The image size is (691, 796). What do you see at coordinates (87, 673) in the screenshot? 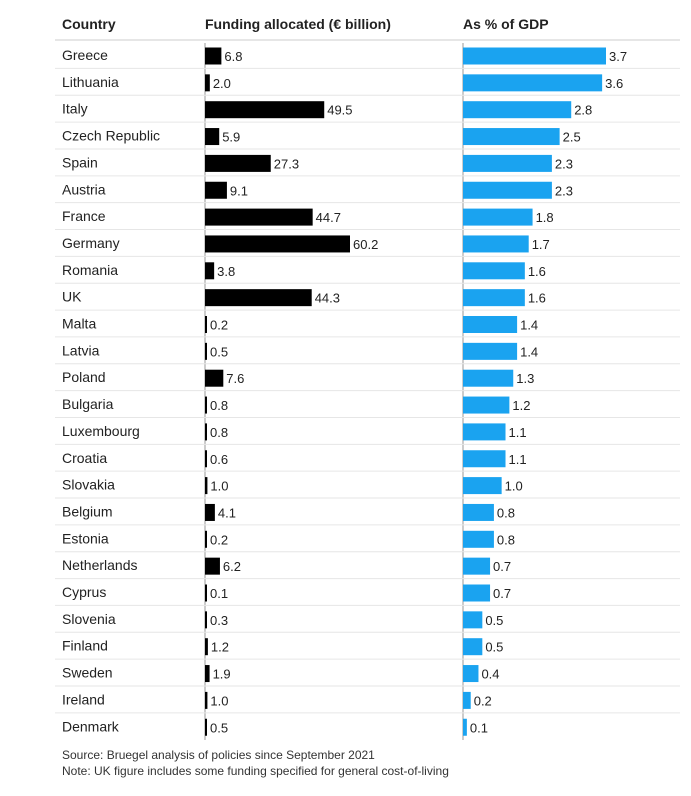
I see `country-label: Sweden` at bounding box center [87, 673].